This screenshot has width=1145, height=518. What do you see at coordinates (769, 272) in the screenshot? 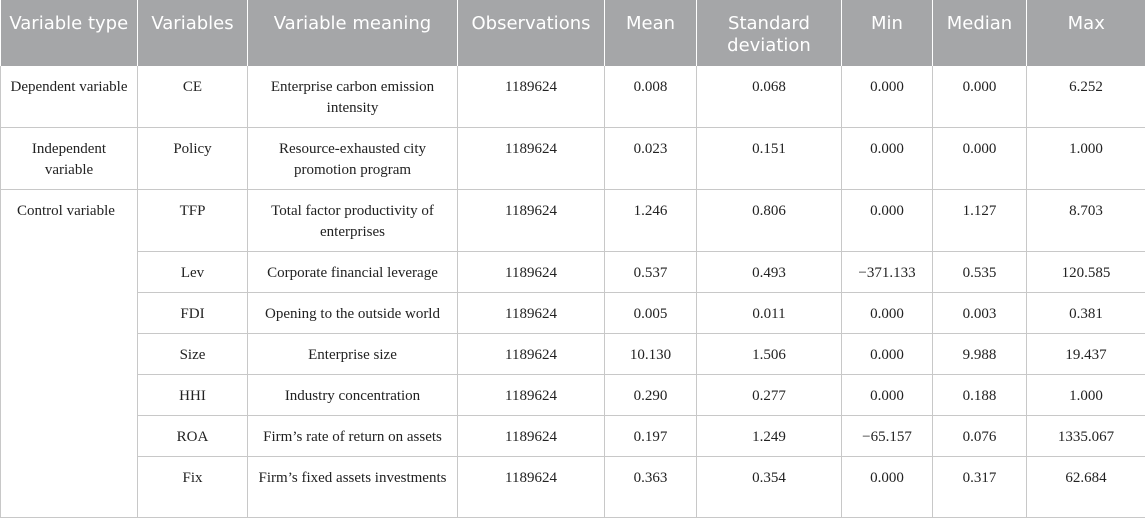
I see `cell-sd: 0.493` at bounding box center [769, 272].